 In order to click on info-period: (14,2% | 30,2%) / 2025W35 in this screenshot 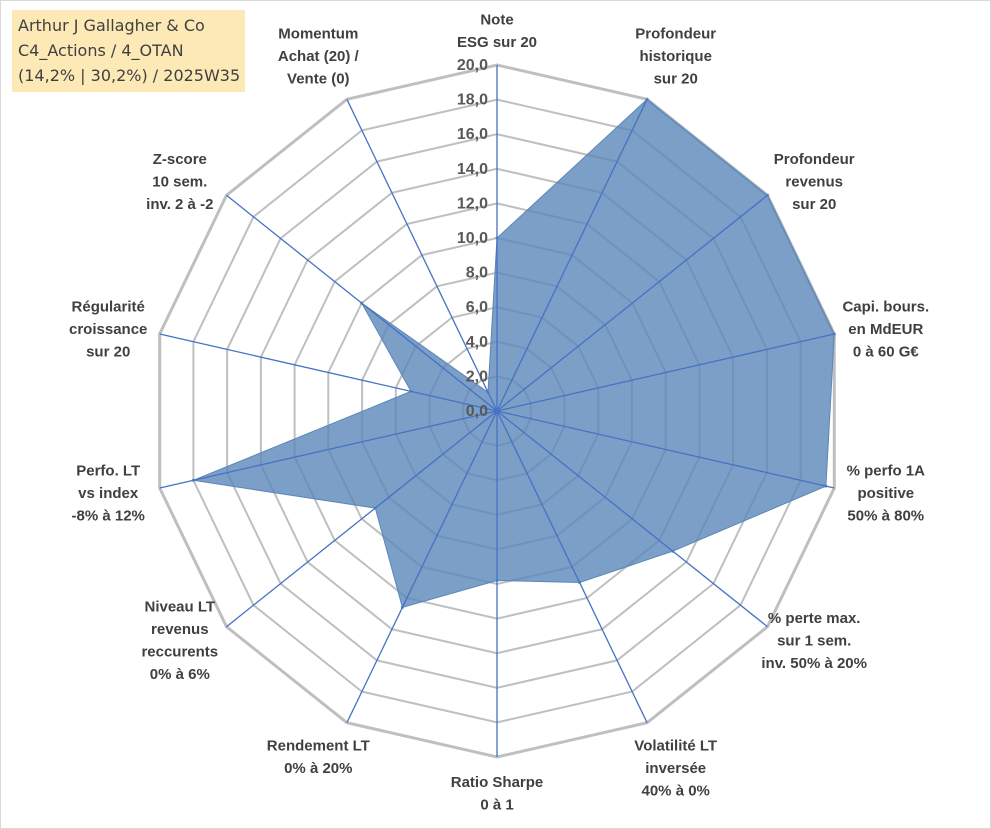, I will do `click(129, 75)`.